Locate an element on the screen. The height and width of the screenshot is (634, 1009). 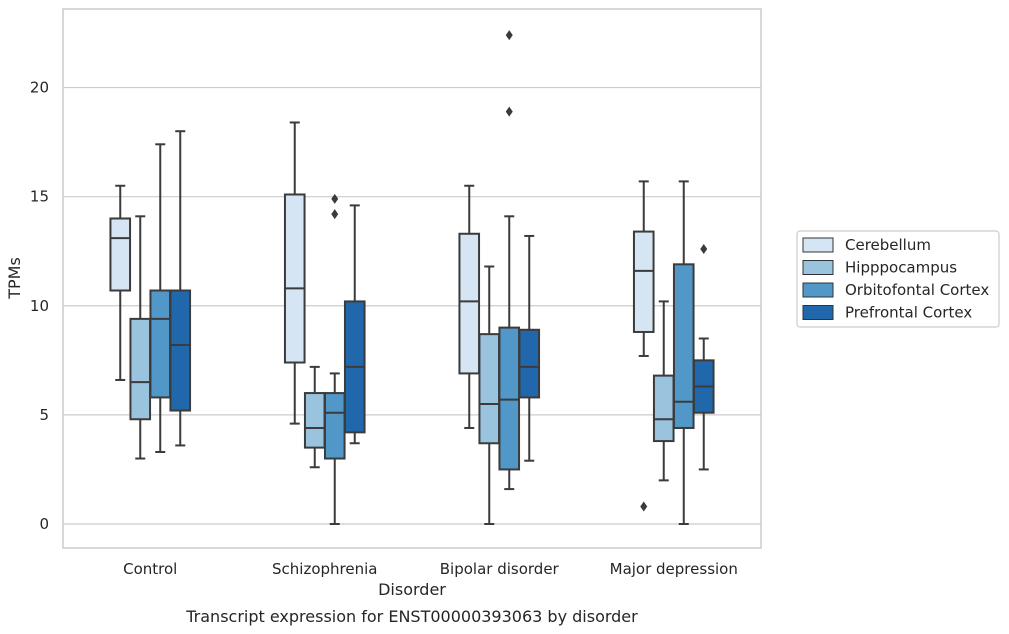
y-tick-label-20: 20 is located at coordinates (39, 88).